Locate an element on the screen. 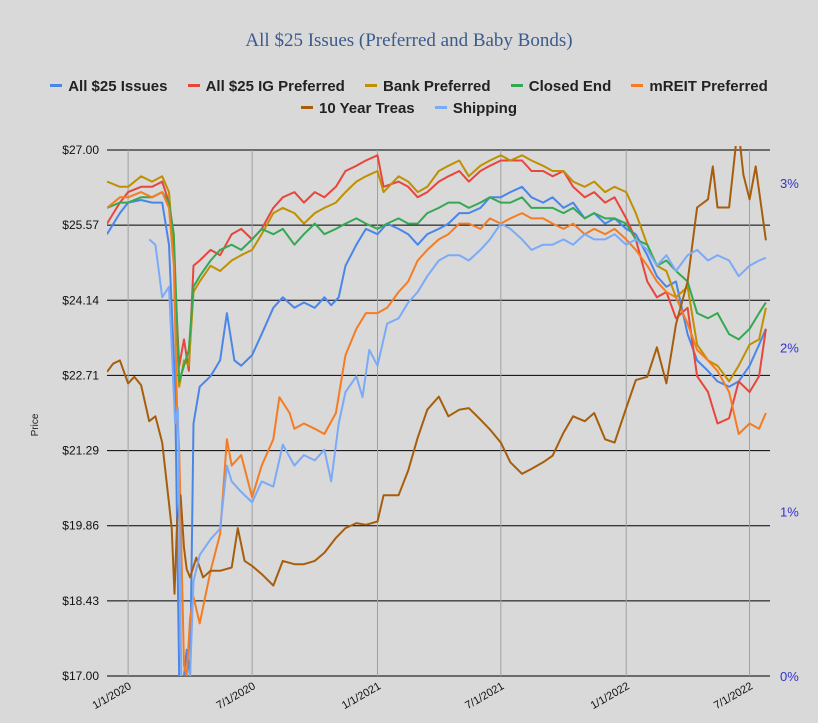  y-tick-label: $25.57 is located at coordinates (80, 225).